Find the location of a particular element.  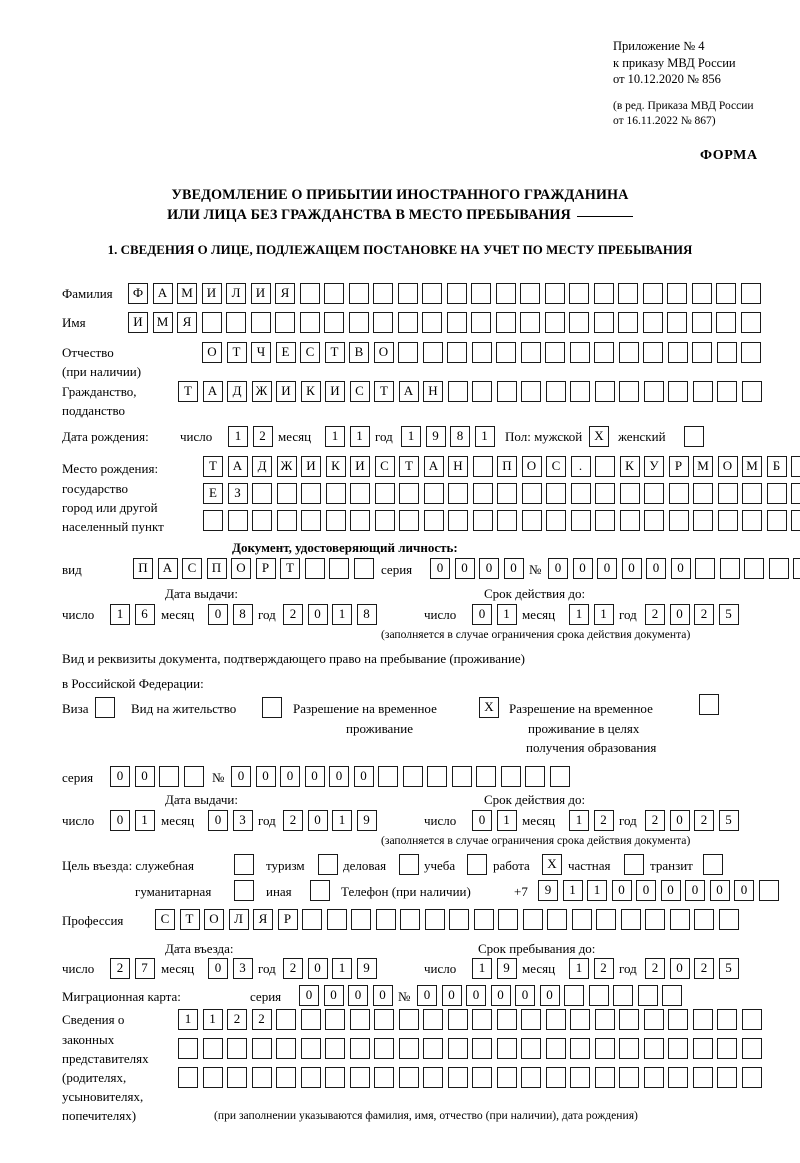

char-cell: Д is located at coordinates (237, 391).